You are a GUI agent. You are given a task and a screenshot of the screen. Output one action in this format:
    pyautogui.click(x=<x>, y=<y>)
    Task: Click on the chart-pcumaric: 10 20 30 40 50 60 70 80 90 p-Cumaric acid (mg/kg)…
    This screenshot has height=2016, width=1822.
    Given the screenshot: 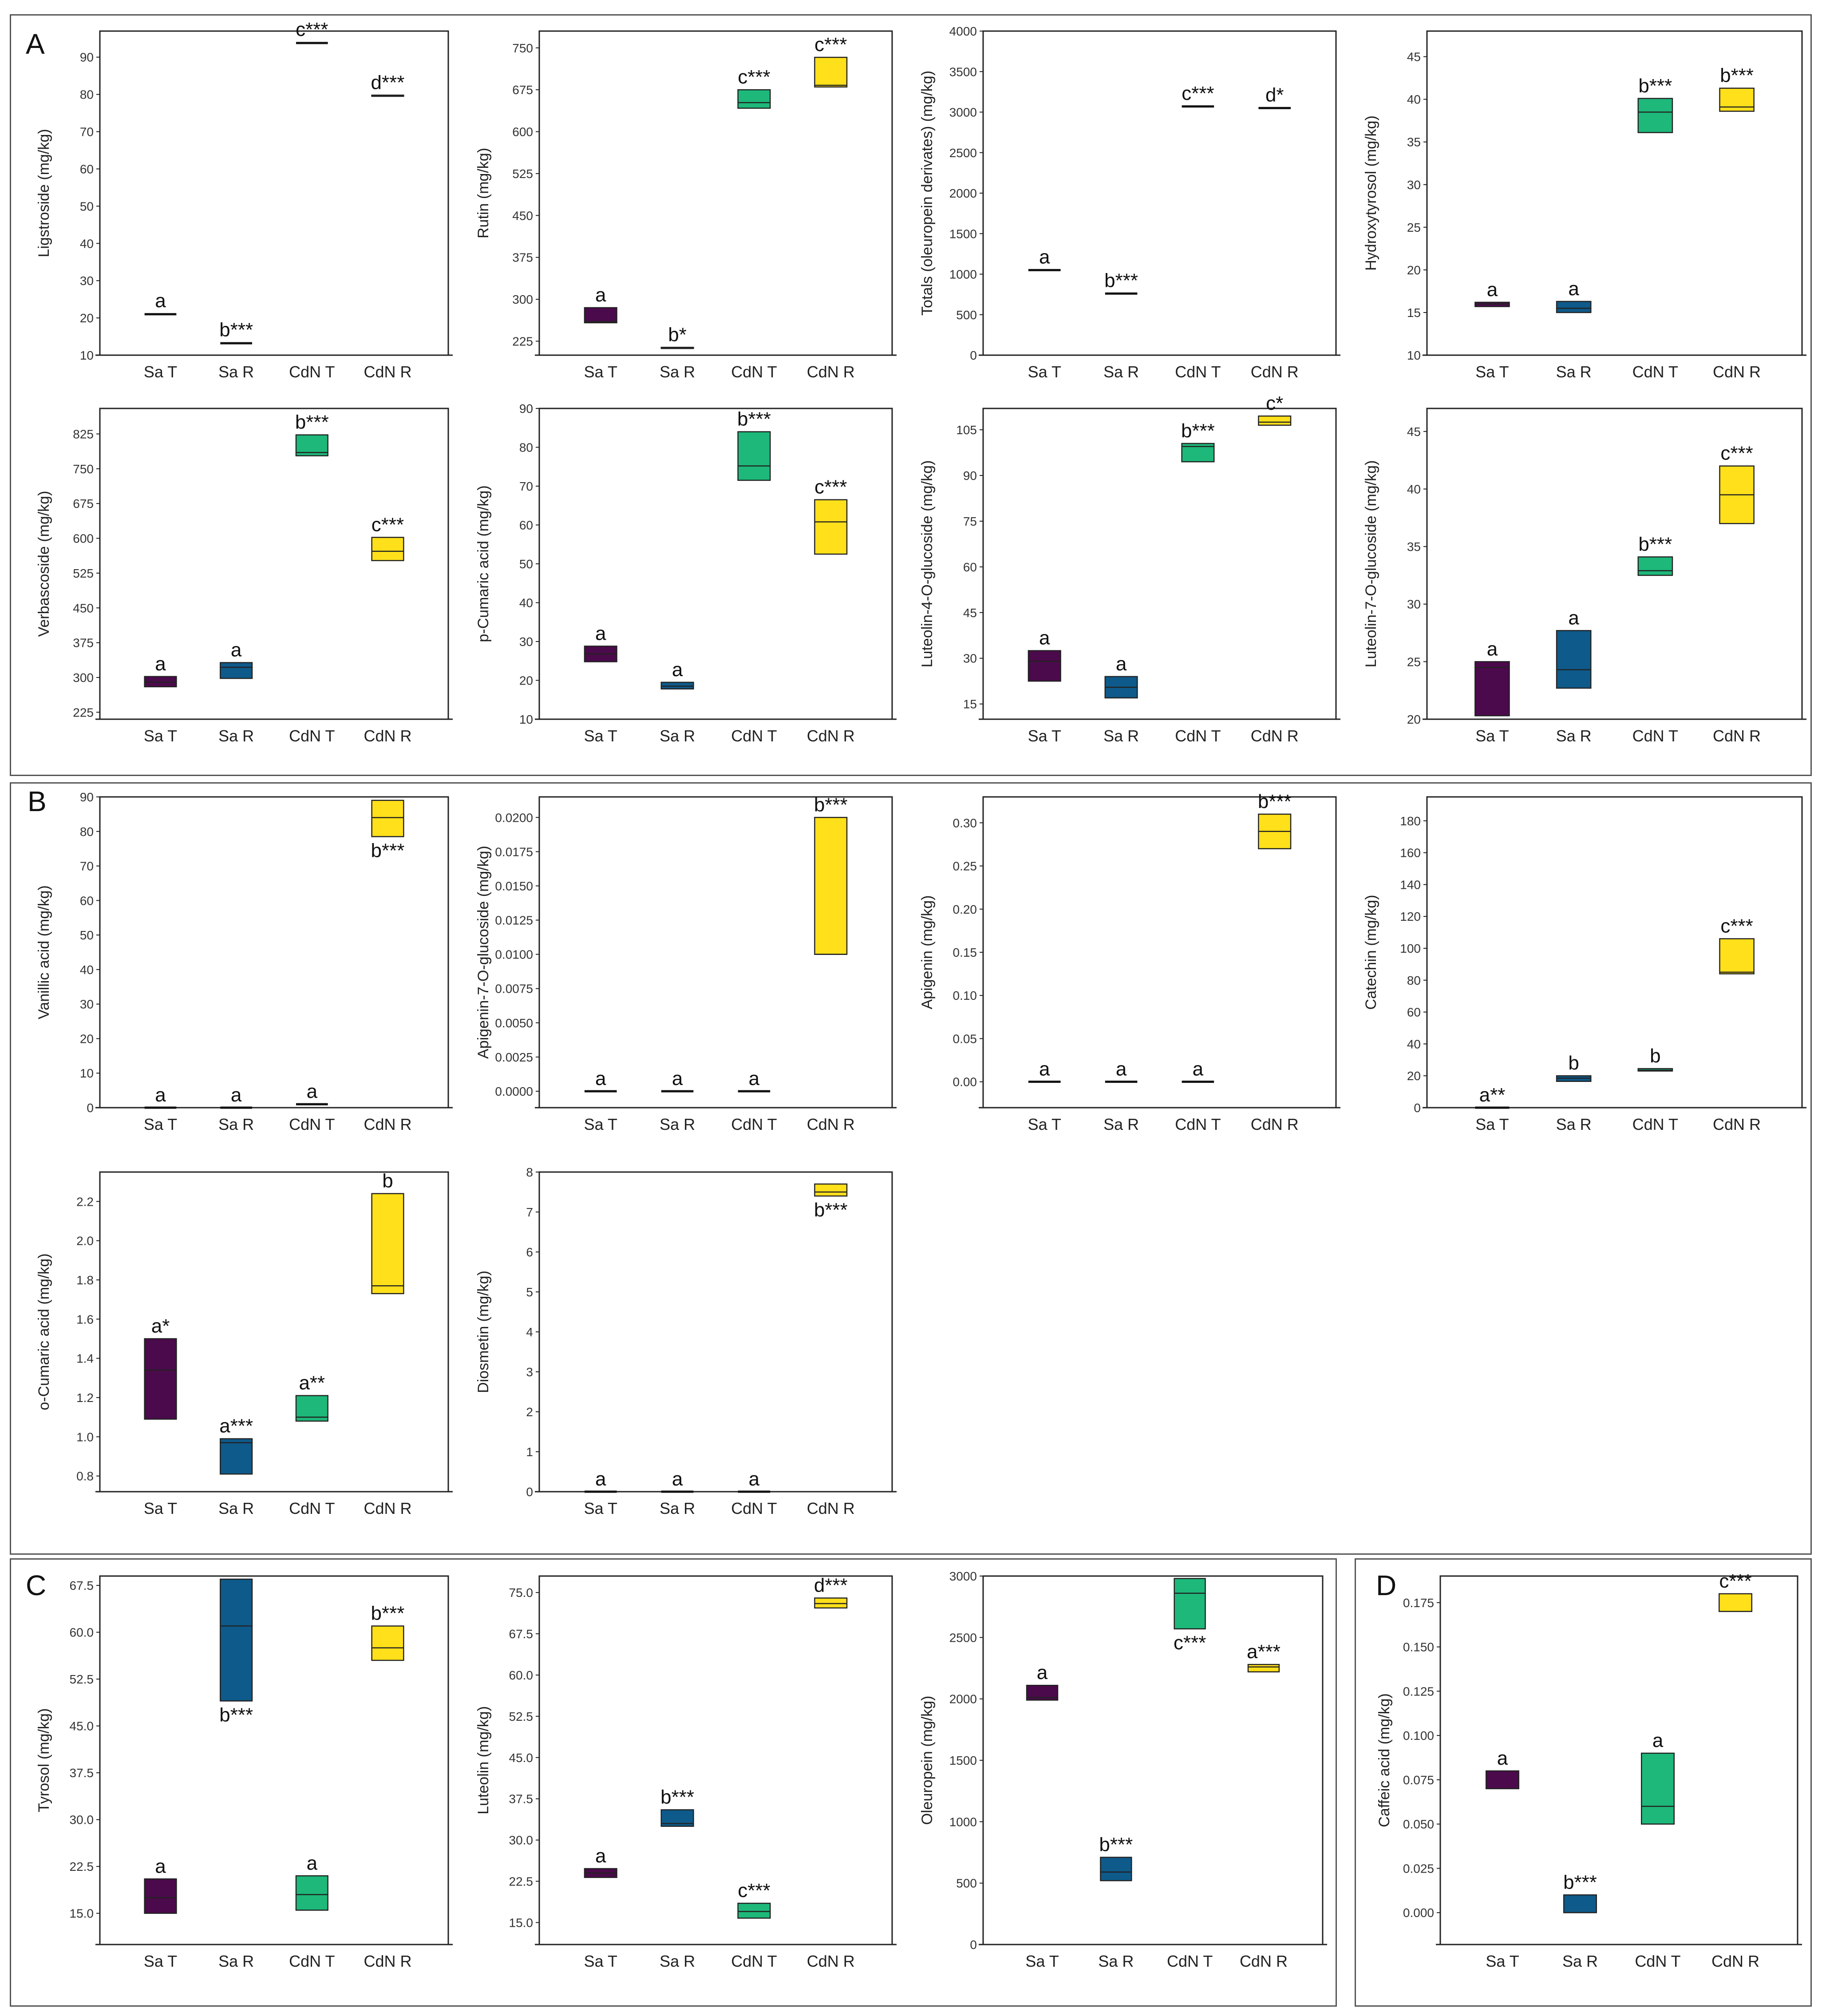 What is the action you would take?
    pyautogui.click(x=686, y=573)
    